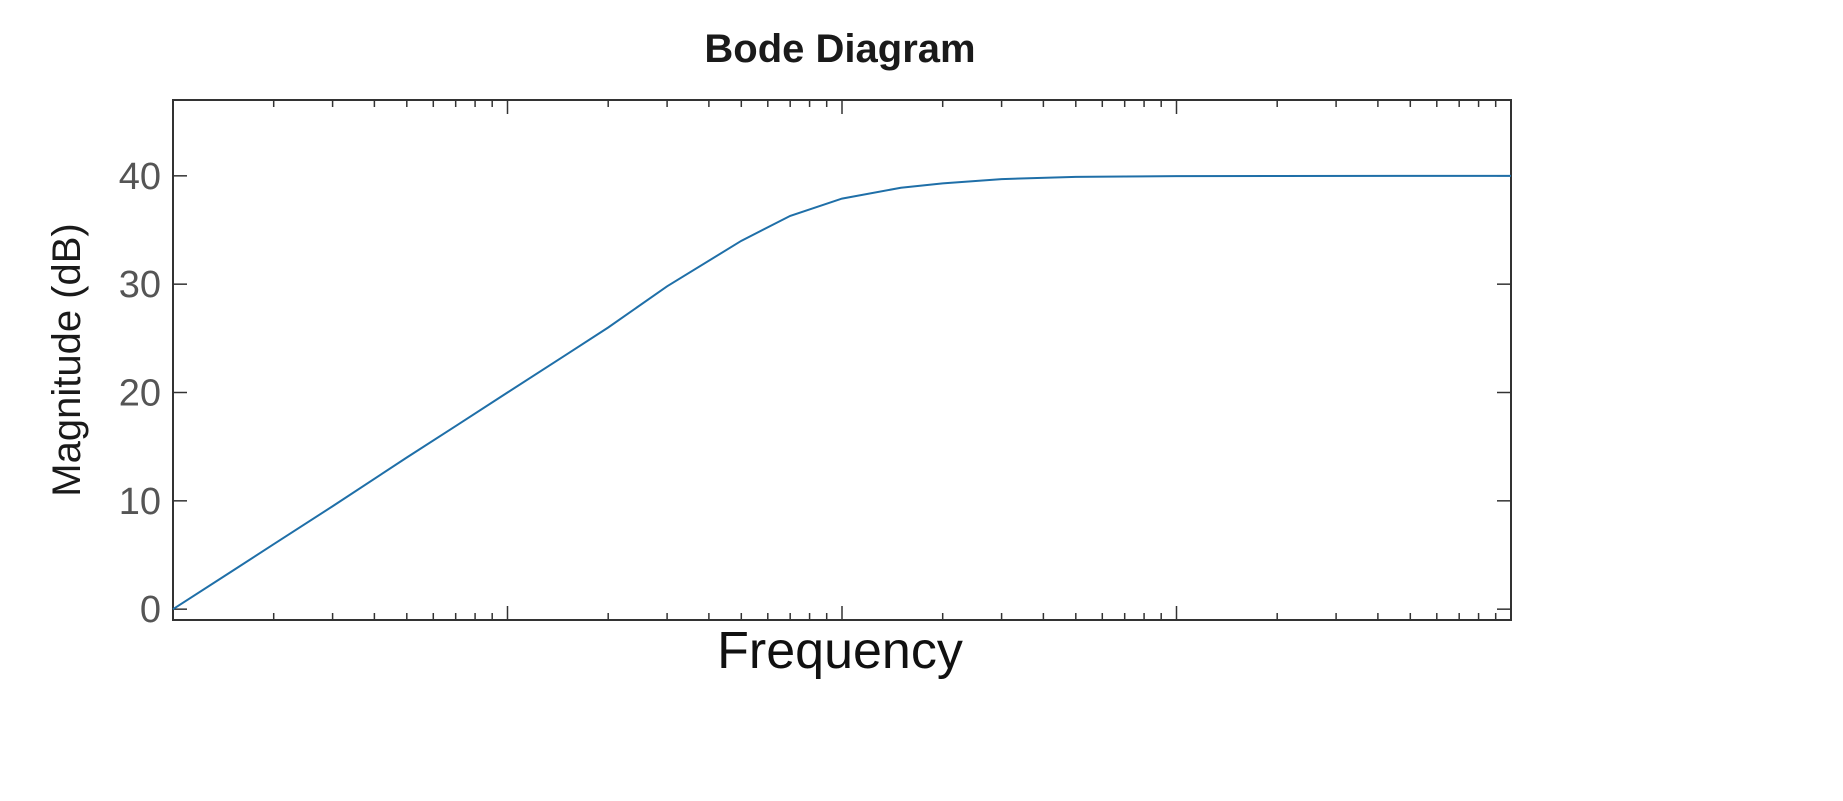 This screenshot has height=801, width=1843. What do you see at coordinates (839, 49) in the screenshot?
I see `chart-title: Bode Diagram` at bounding box center [839, 49].